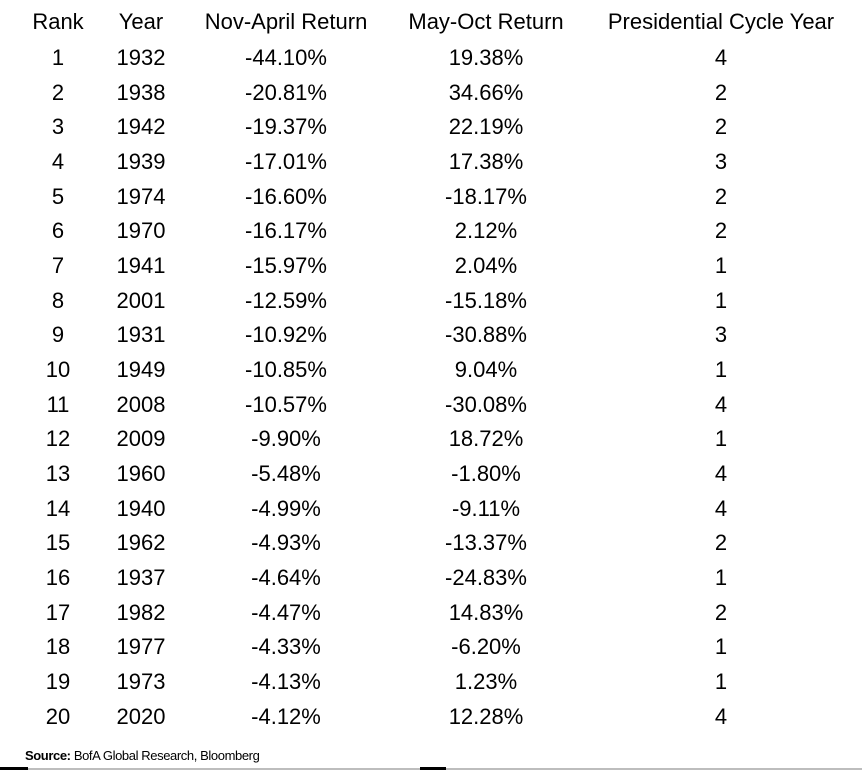  Describe the element at coordinates (141, 300) in the screenshot. I see `table-cell: 2001` at that location.